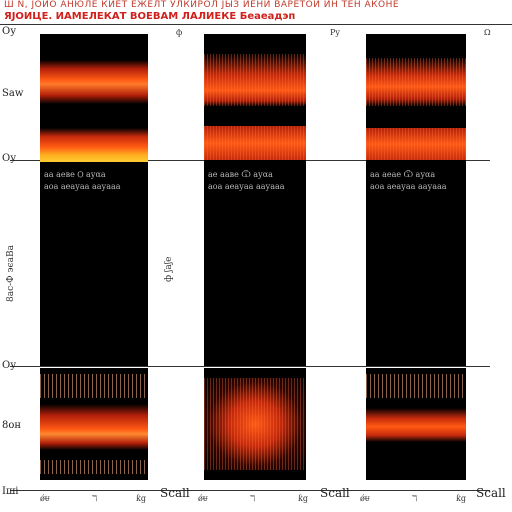 The image size is (512, 512). Describe the element at coordinates (255, 264) in the screenshot. I see `panel-col2-mid` at that location.